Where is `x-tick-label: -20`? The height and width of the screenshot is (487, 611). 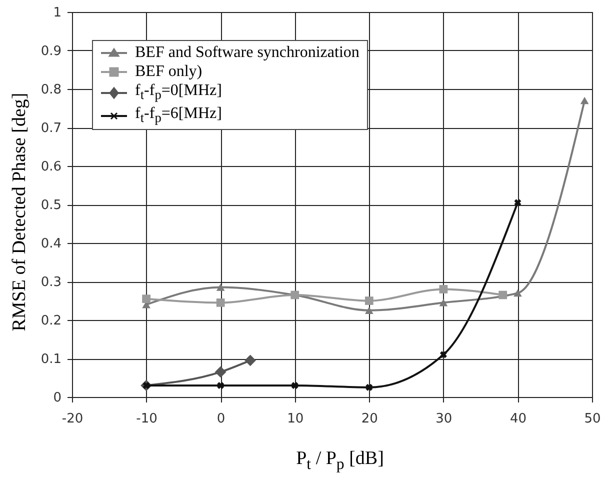 x-tick-label: -20 is located at coordinates (73, 419).